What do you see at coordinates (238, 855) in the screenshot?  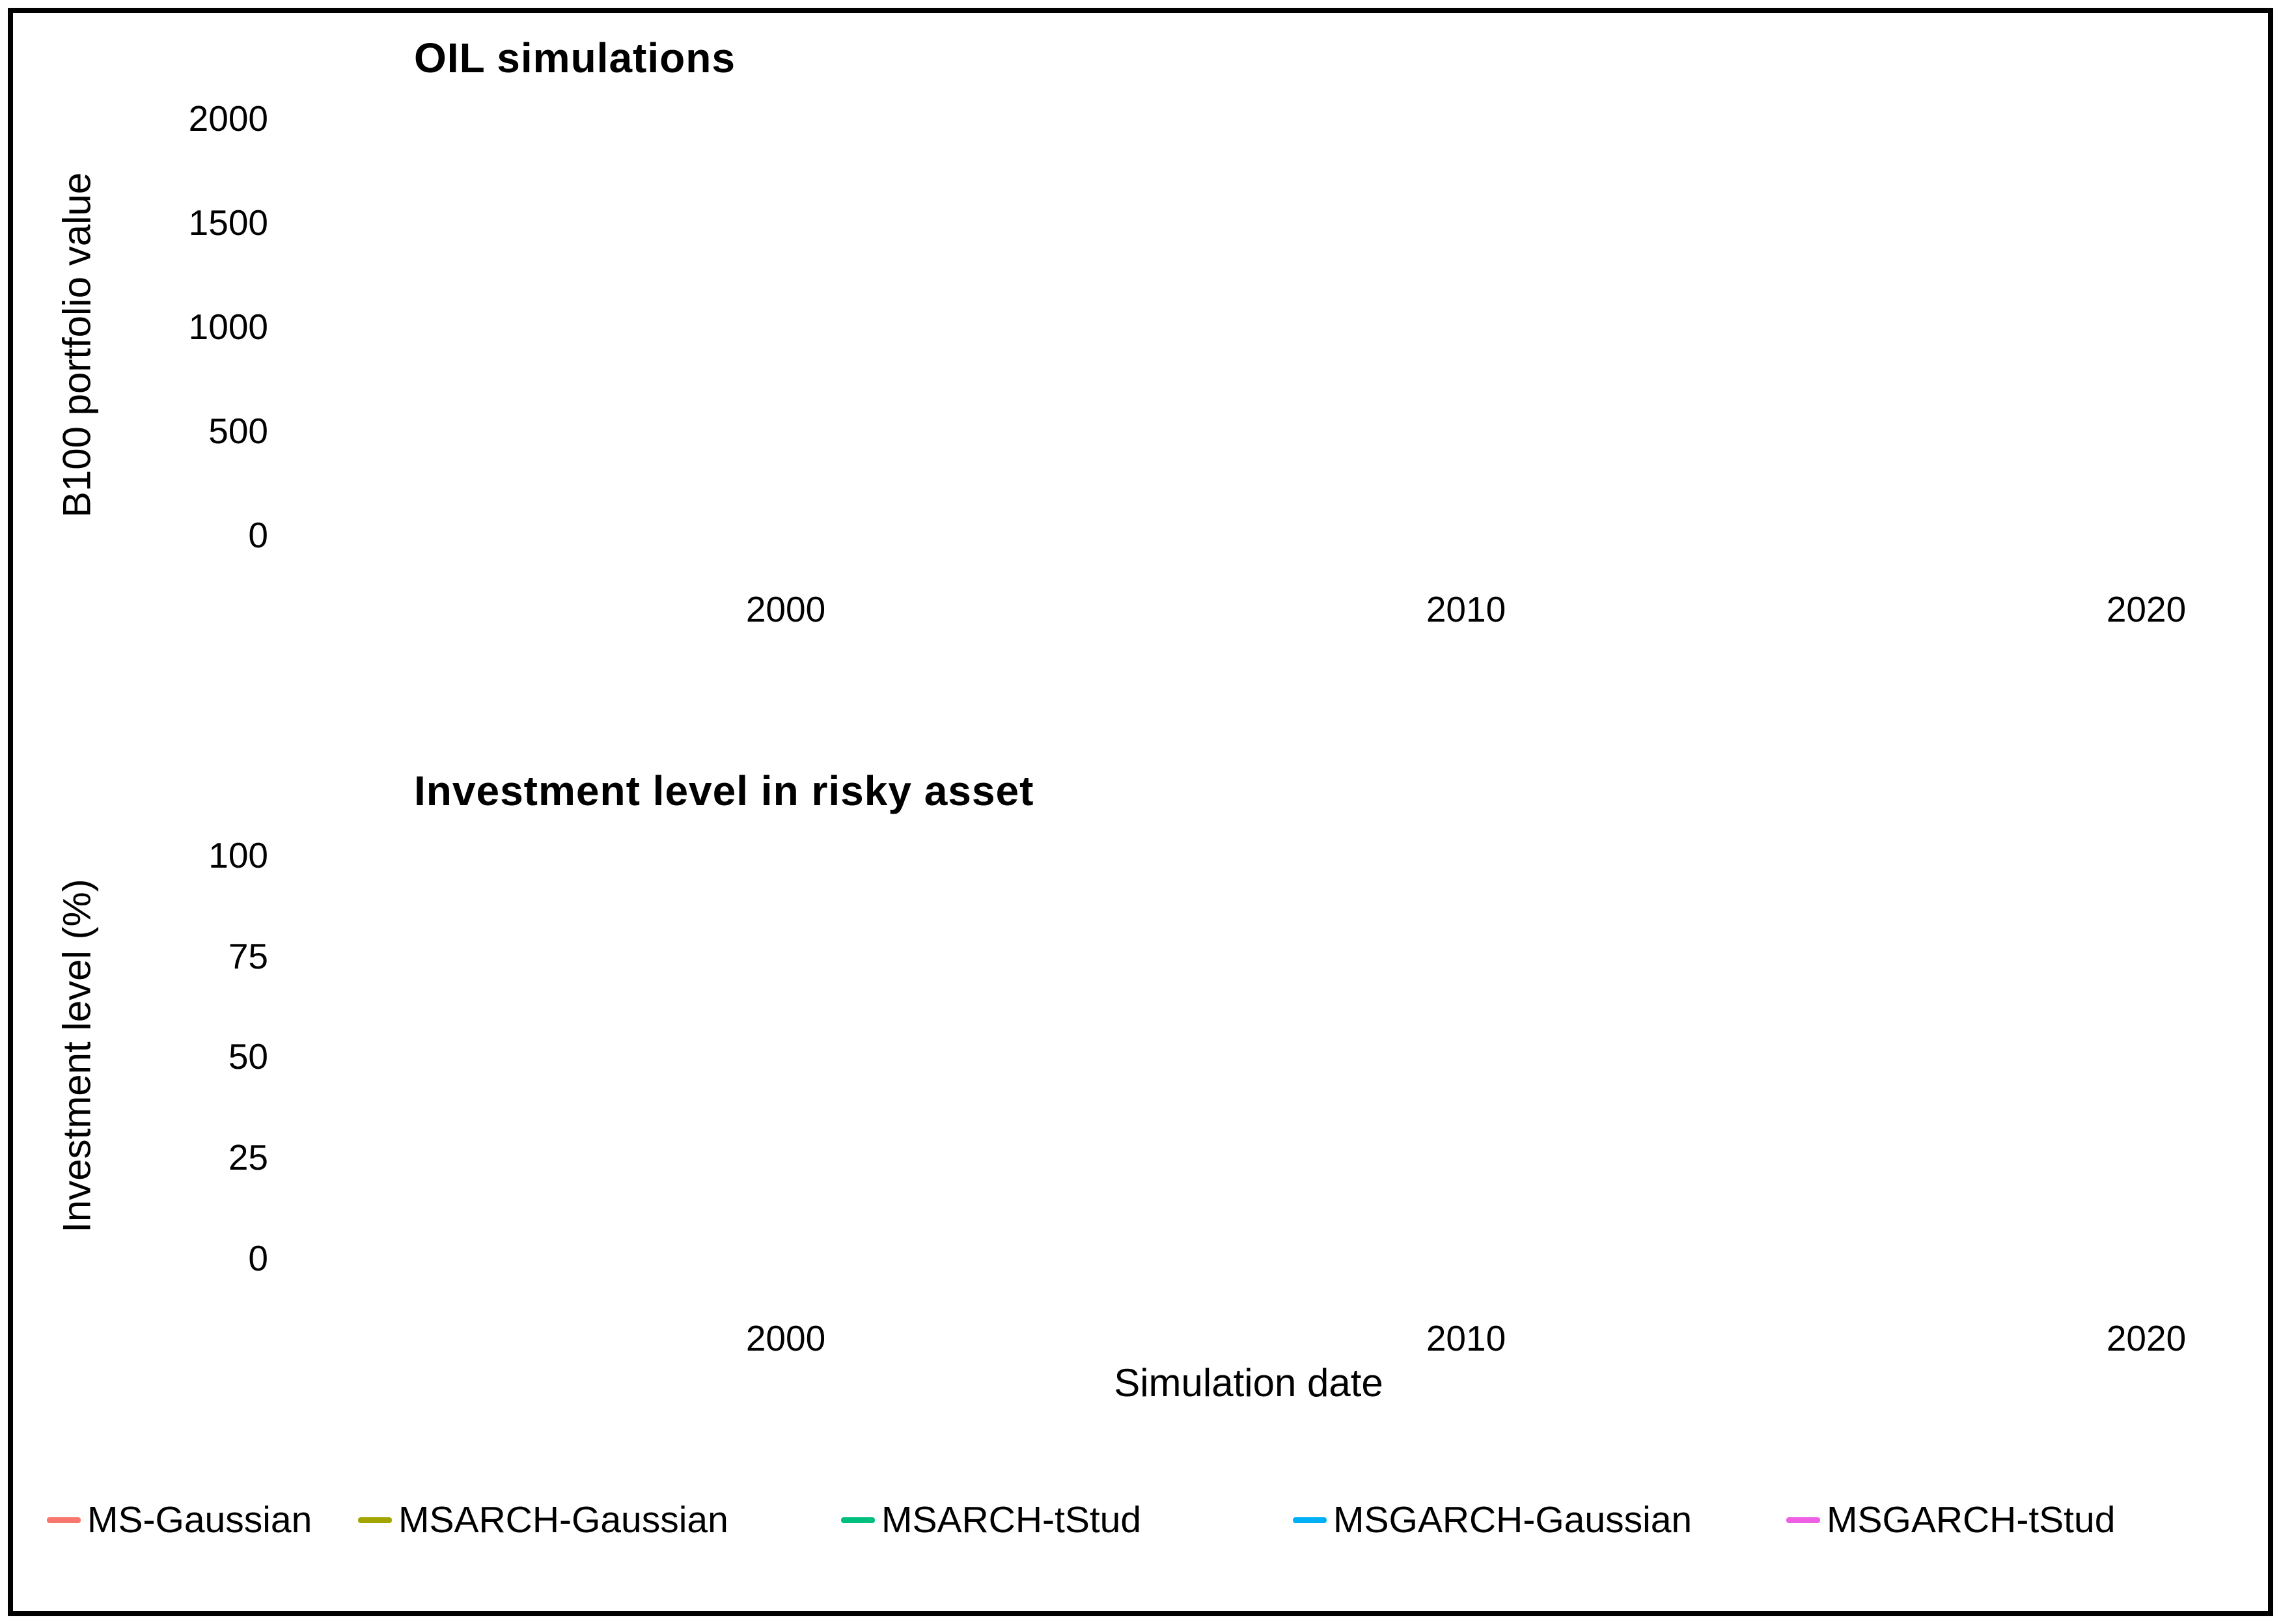 I see `y-tick-label: 100` at bounding box center [238, 855].